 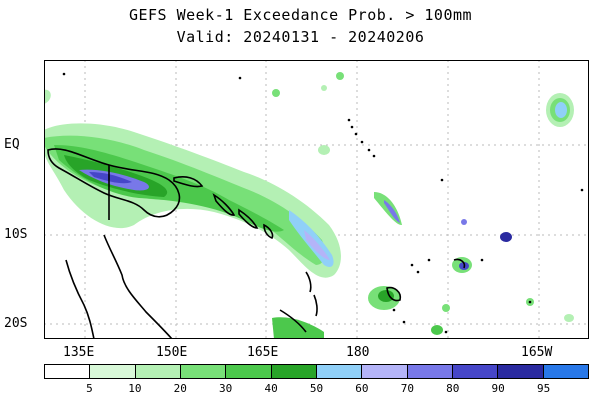 I want to click on lat-label-eq: EQ, so click(x=12, y=144).